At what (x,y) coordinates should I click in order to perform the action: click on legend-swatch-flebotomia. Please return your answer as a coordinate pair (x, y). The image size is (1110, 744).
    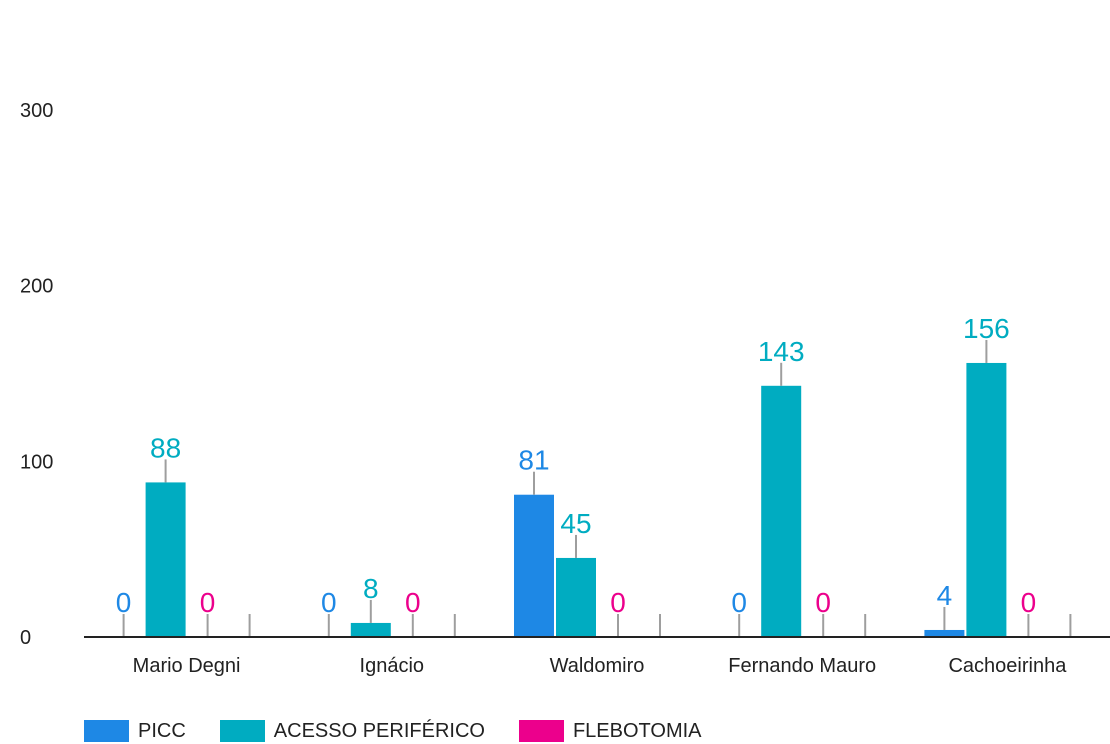
    Looking at the image, I should click on (541, 731).